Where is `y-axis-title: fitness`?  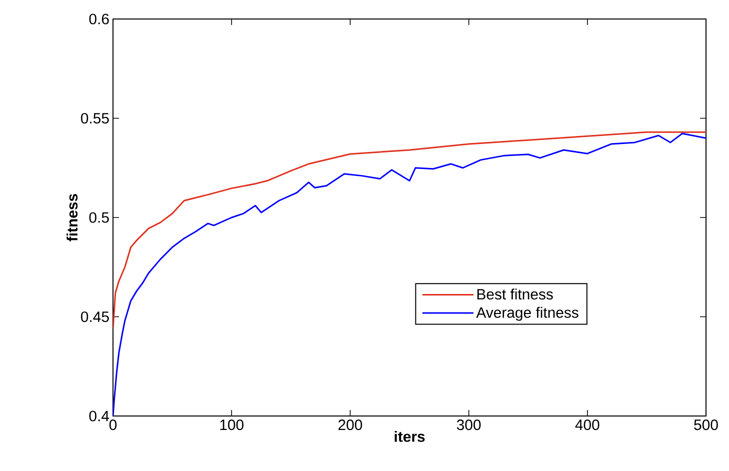
y-axis-title: fitness is located at coordinates (72, 218).